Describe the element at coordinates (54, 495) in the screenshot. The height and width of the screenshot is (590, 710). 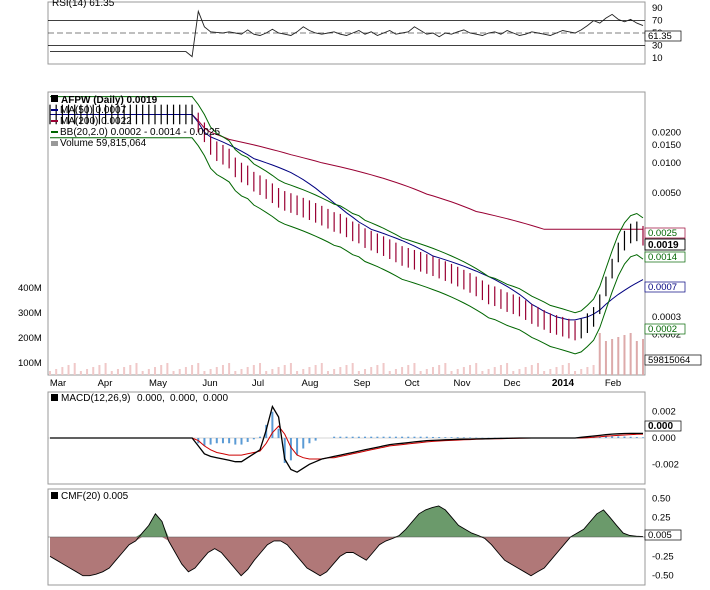
I see `cmf-legend-swatch` at that location.